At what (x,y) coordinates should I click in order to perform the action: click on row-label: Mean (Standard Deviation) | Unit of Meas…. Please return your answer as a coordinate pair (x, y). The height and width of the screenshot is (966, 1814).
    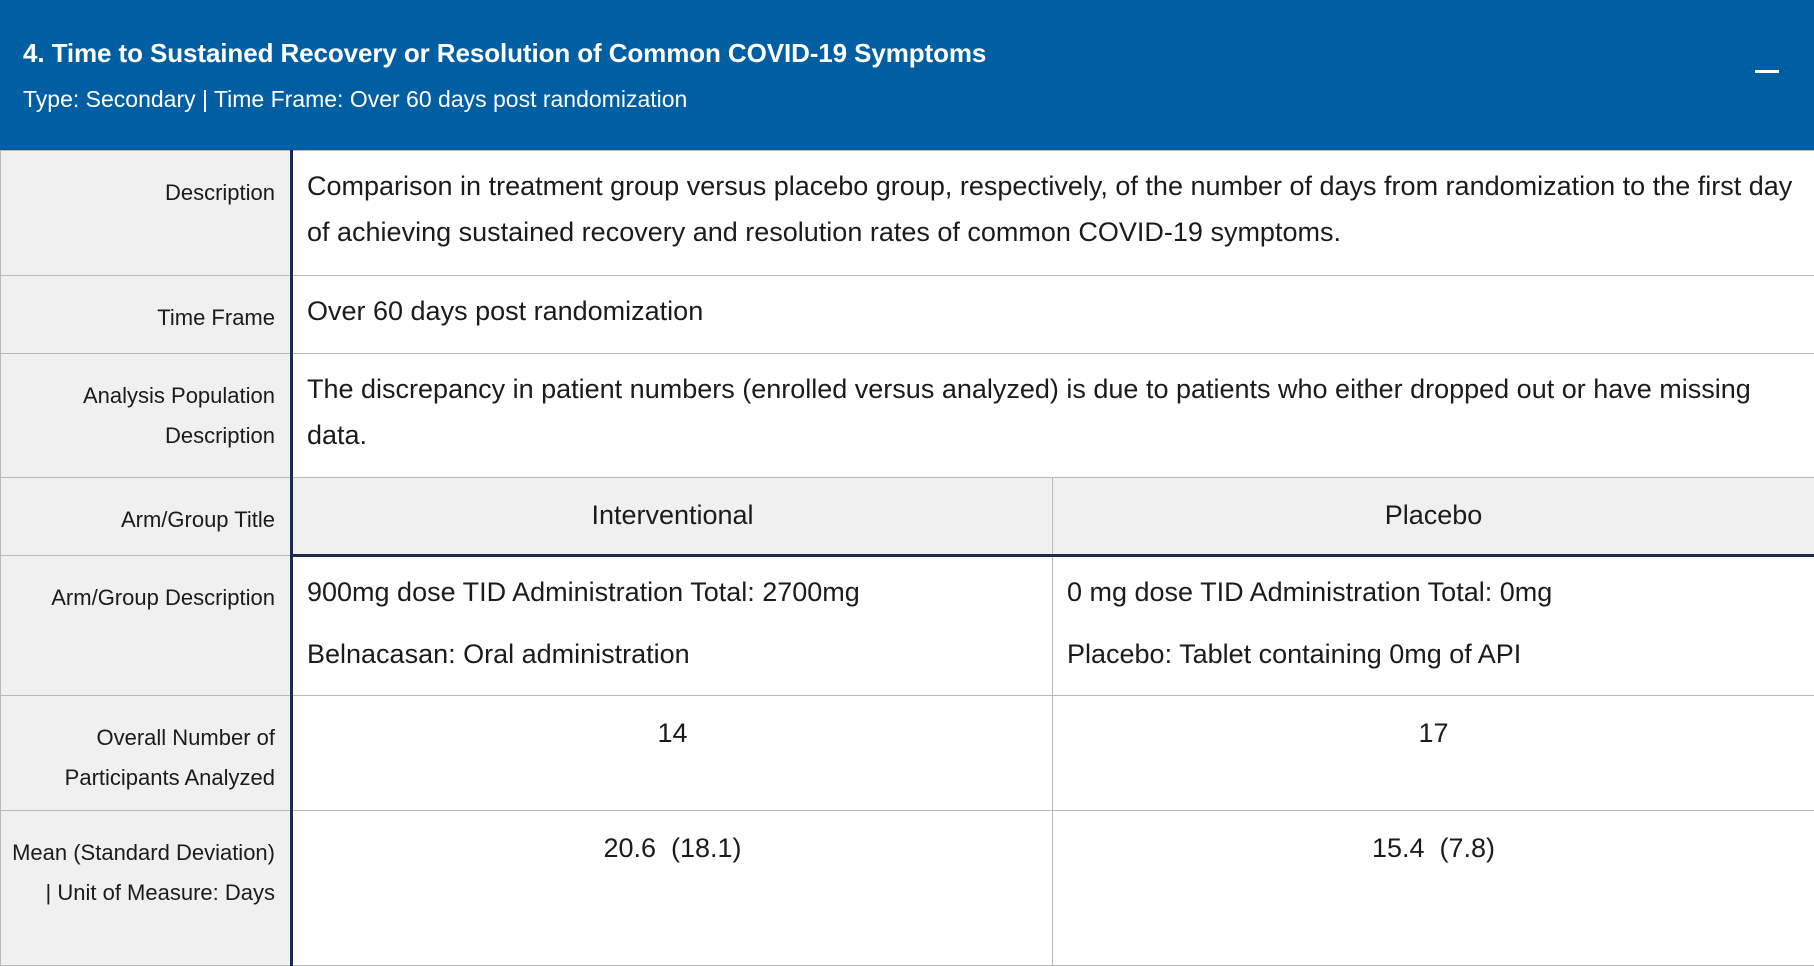
    Looking at the image, I should click on (146, 888).